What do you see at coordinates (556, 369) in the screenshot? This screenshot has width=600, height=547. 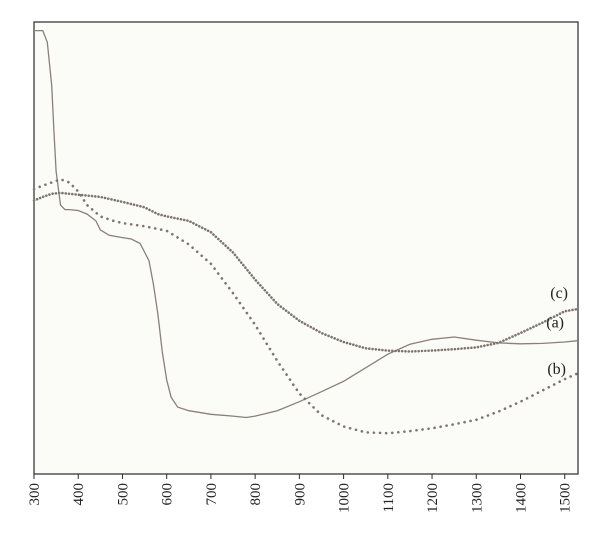 I see `series-label-2: (b)` at bounding box center [556, 369].